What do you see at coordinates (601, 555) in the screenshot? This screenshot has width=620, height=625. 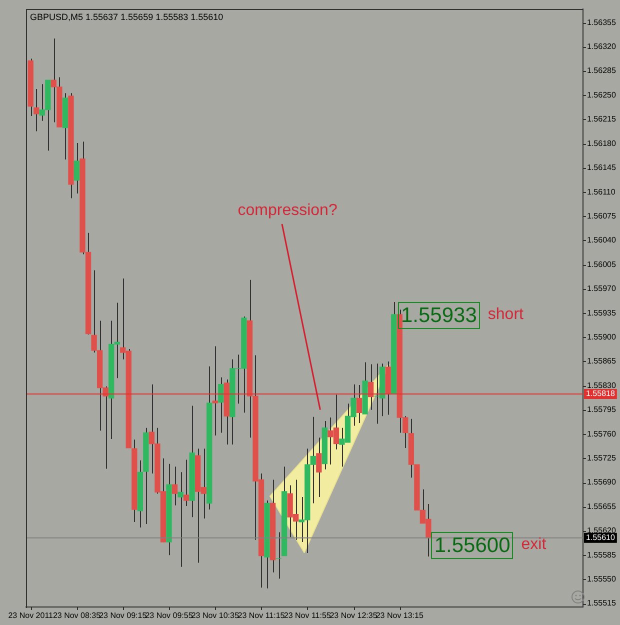 I see `y-tick-label: 1.55585` at bounding box center [601, 555].